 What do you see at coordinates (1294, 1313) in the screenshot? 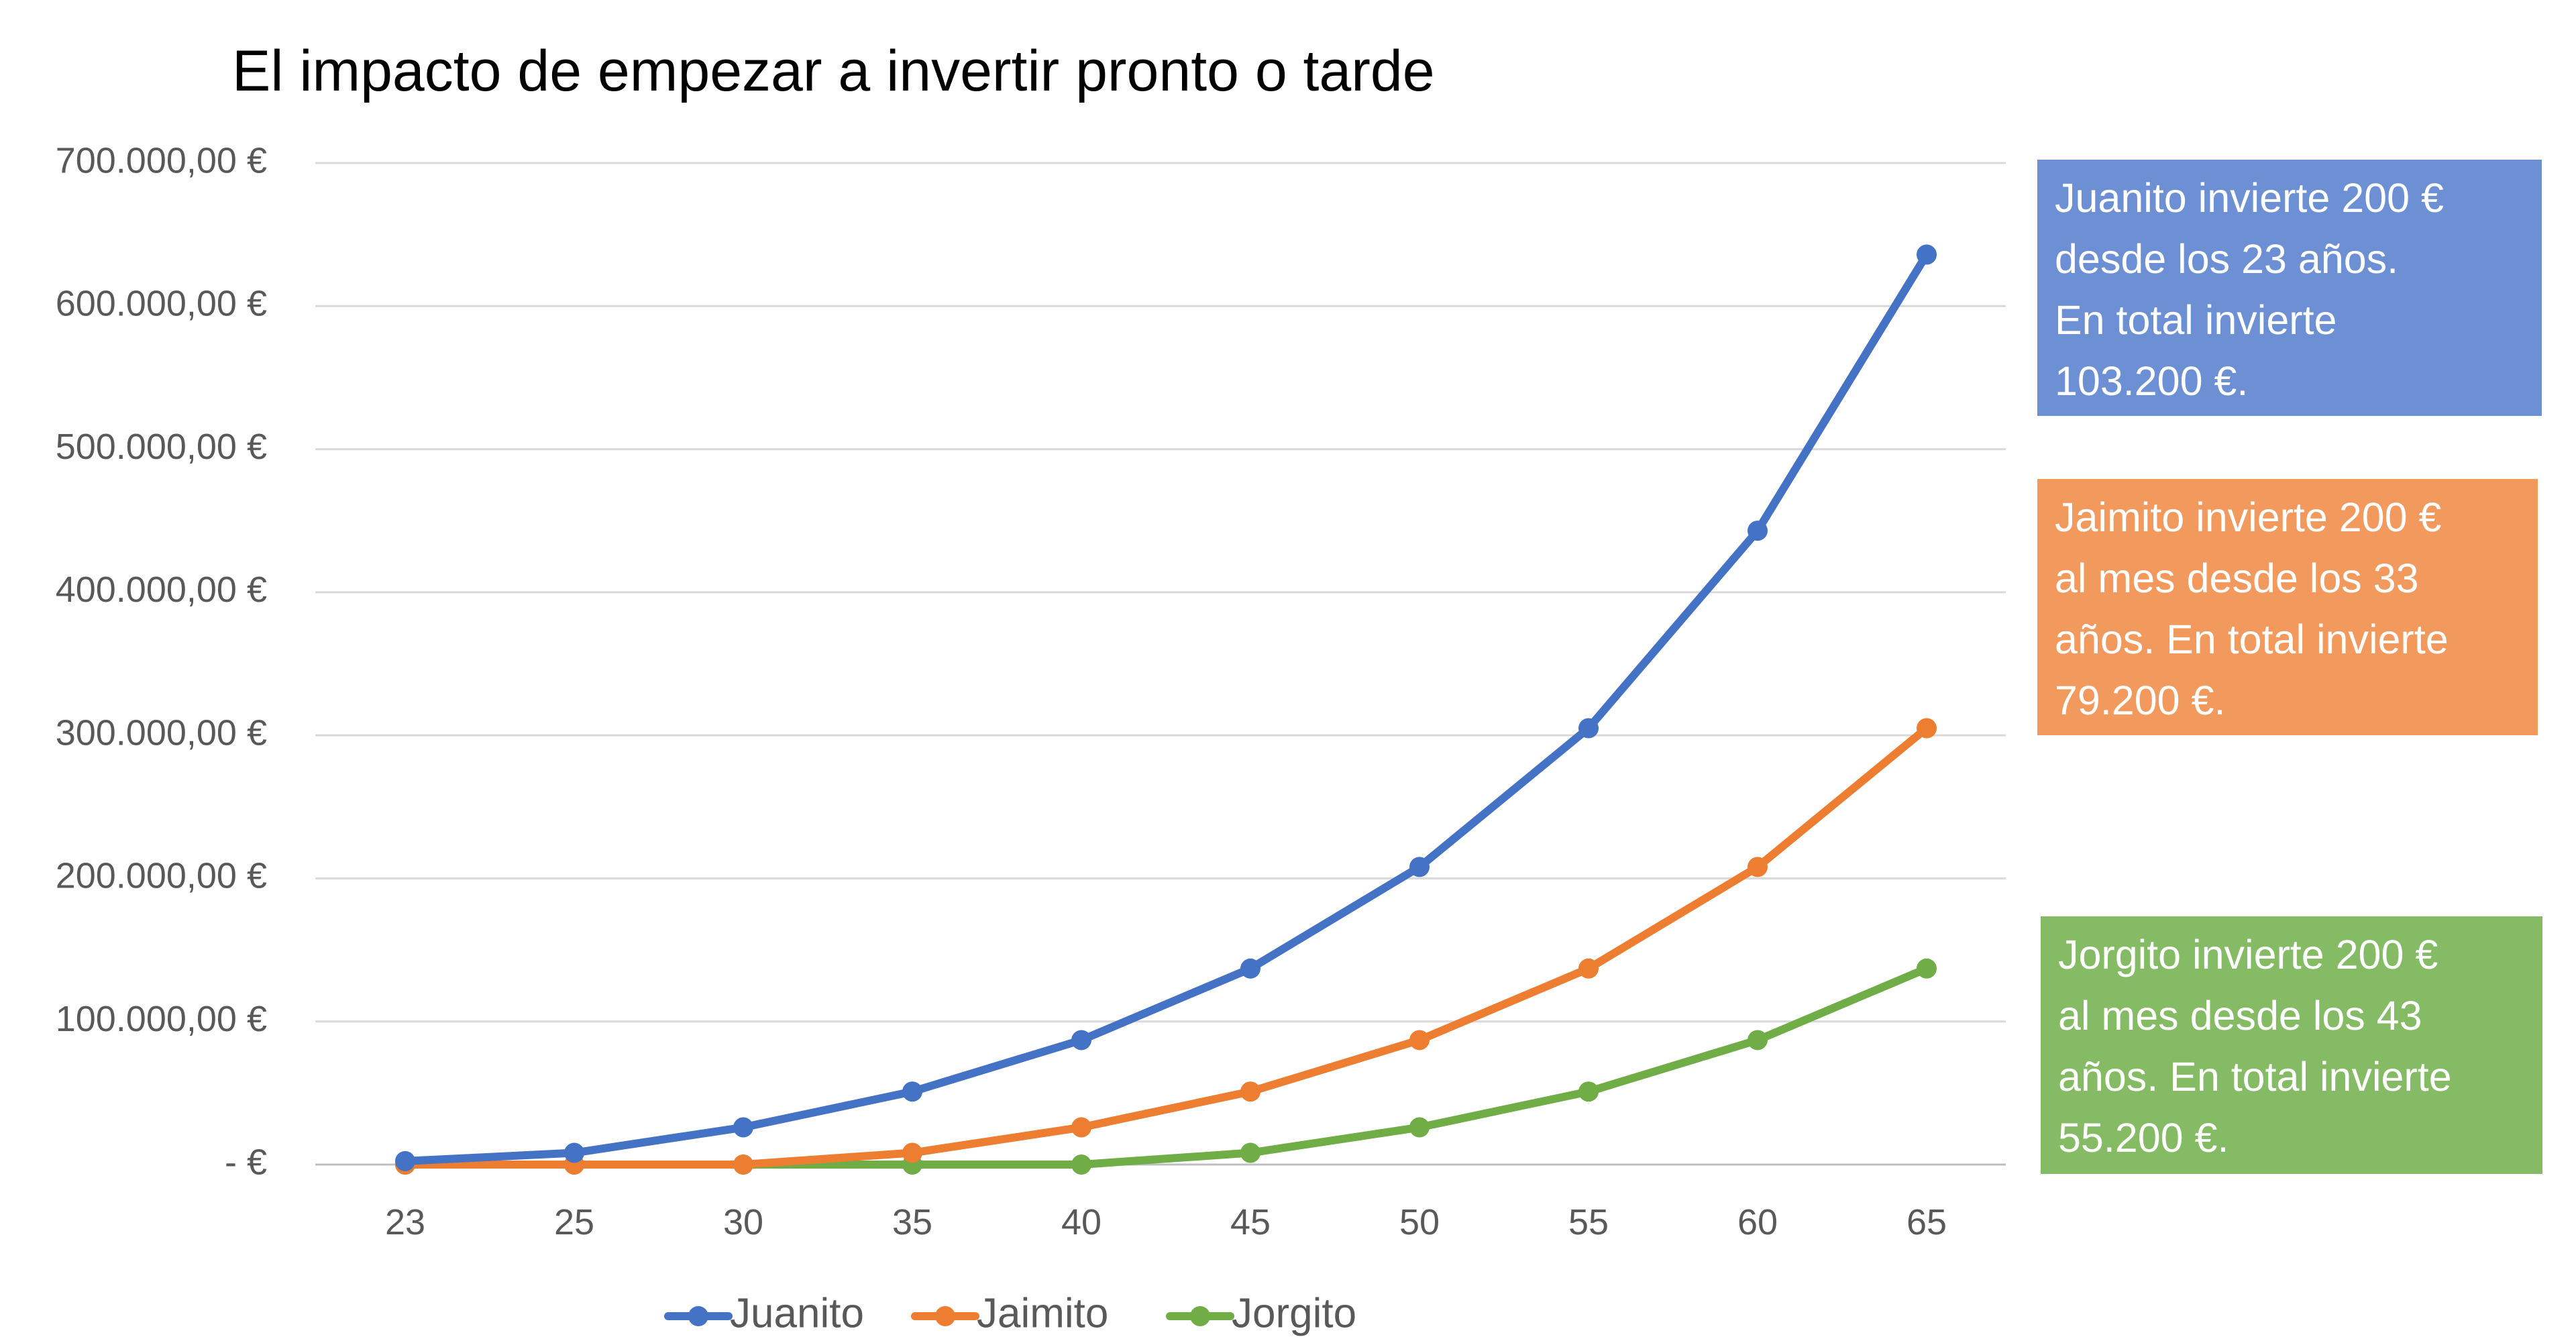
I see `legend-label: Jorgito` at bounding box center [1294, 1313].